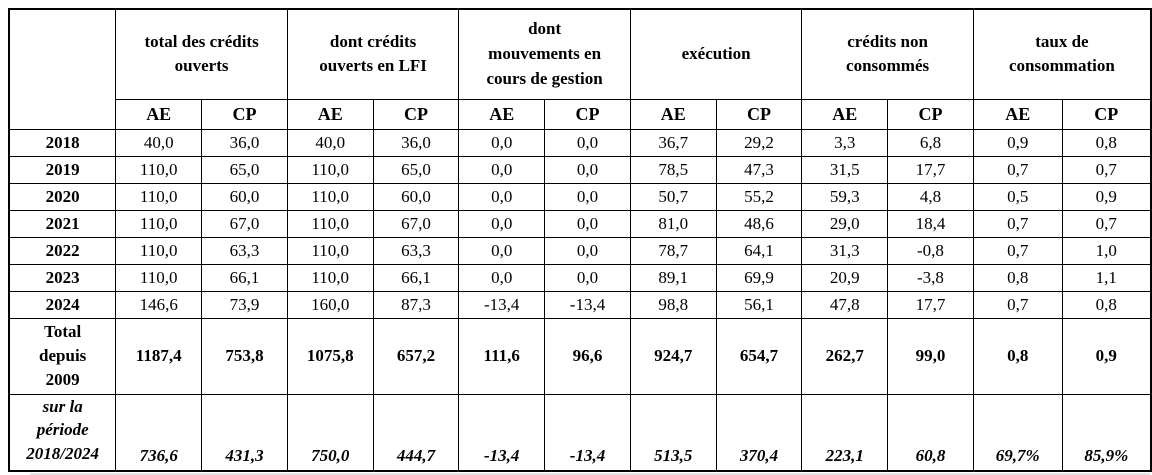 This screenshot has width=1152, height=475. Describe the element at coordinates (1106, 250) in the screenshot. I see `data-cell: 1,0` at that location.